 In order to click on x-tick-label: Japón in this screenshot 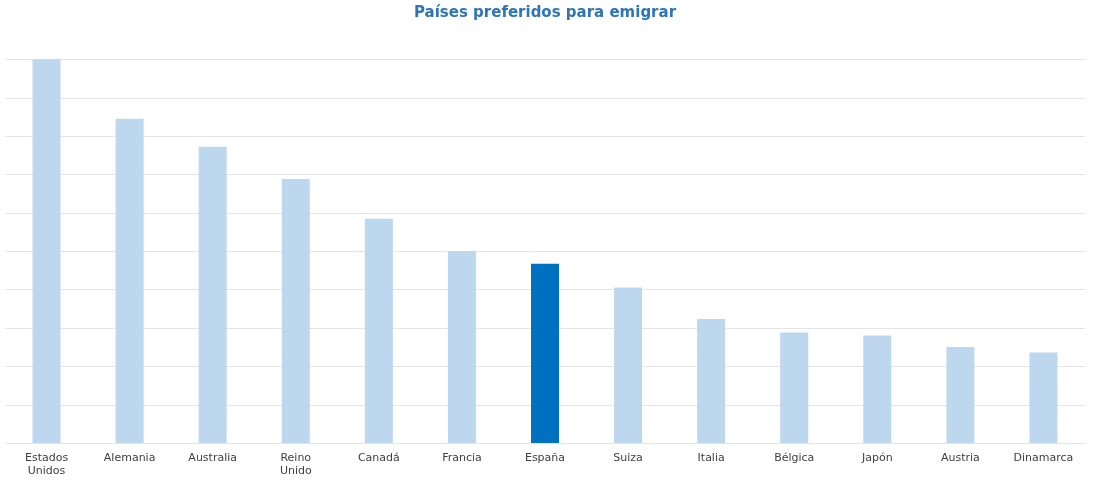, I will do `click(876, 457)`.